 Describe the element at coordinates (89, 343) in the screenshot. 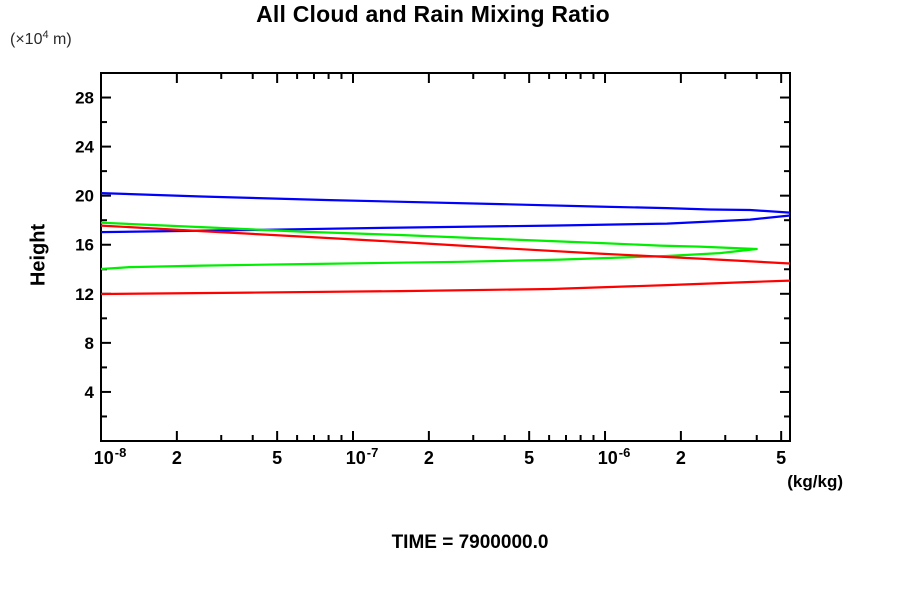

I see `y-tick-label: 8` at that location.